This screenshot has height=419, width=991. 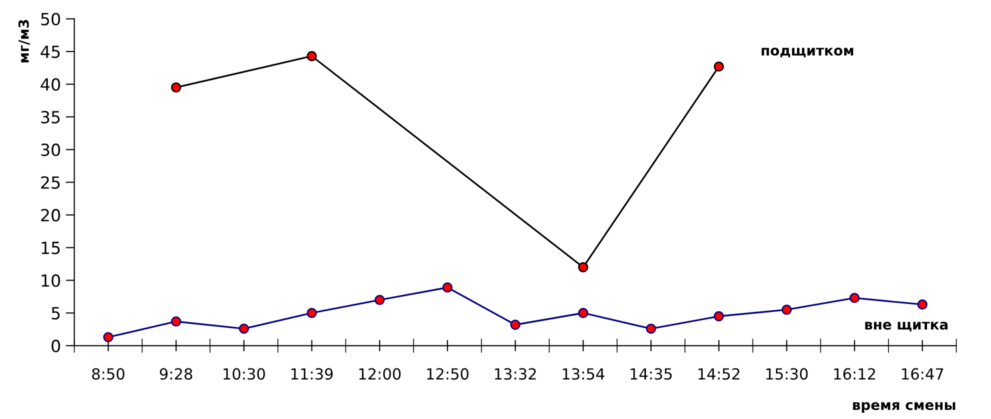 What do you see at coordinates (808, 53) in the screenshot?
I see `text: подщитком` at bounding box center [808, 53].